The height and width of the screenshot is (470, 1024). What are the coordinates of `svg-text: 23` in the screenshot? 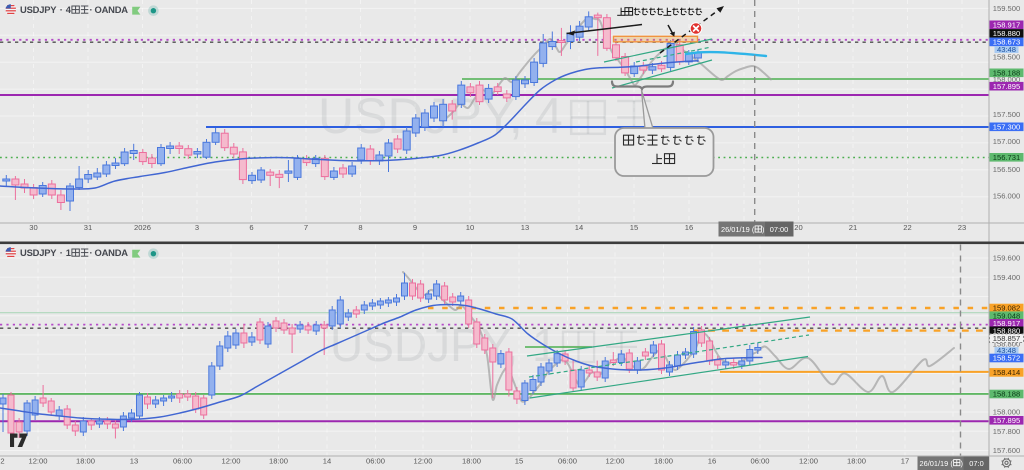 It's located at (962, 227).